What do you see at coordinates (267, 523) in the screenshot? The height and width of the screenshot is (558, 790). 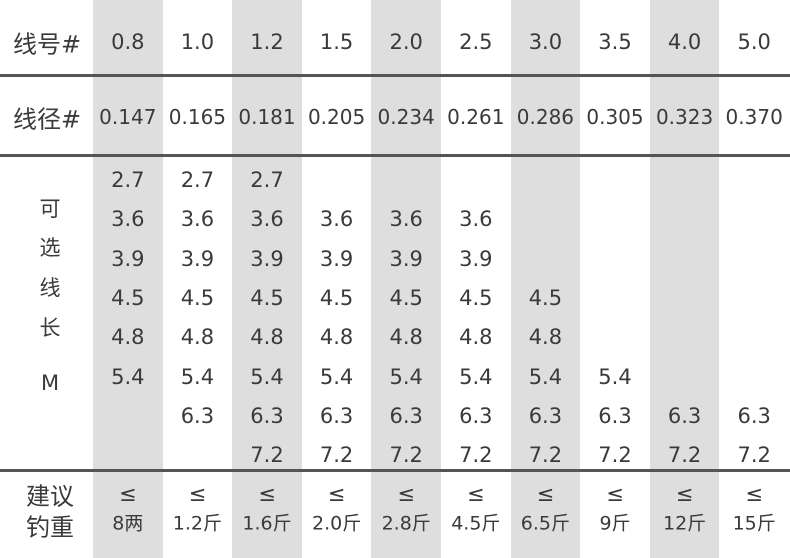 I see `weight-value: 1.6斤` at bounding box center [267, 523].